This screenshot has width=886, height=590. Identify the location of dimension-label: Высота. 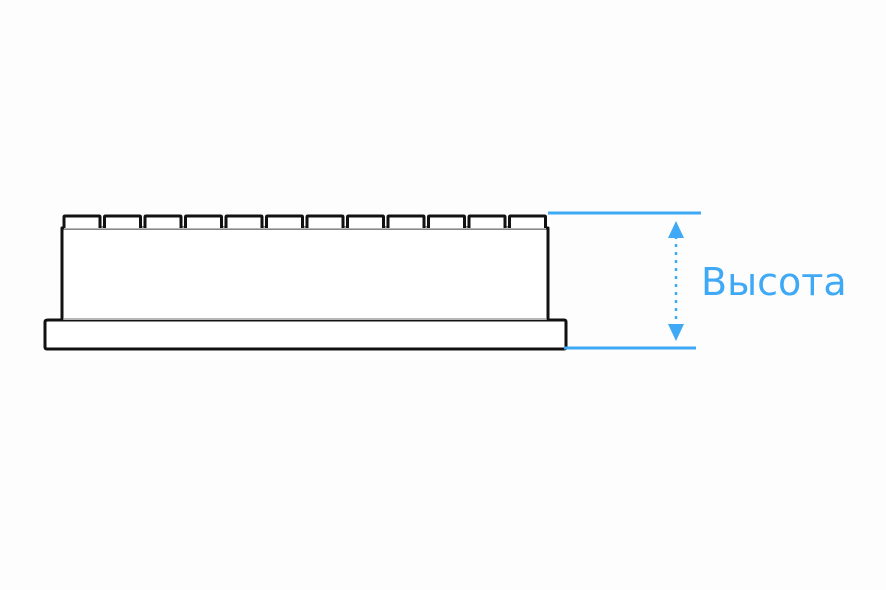
(774, 282).